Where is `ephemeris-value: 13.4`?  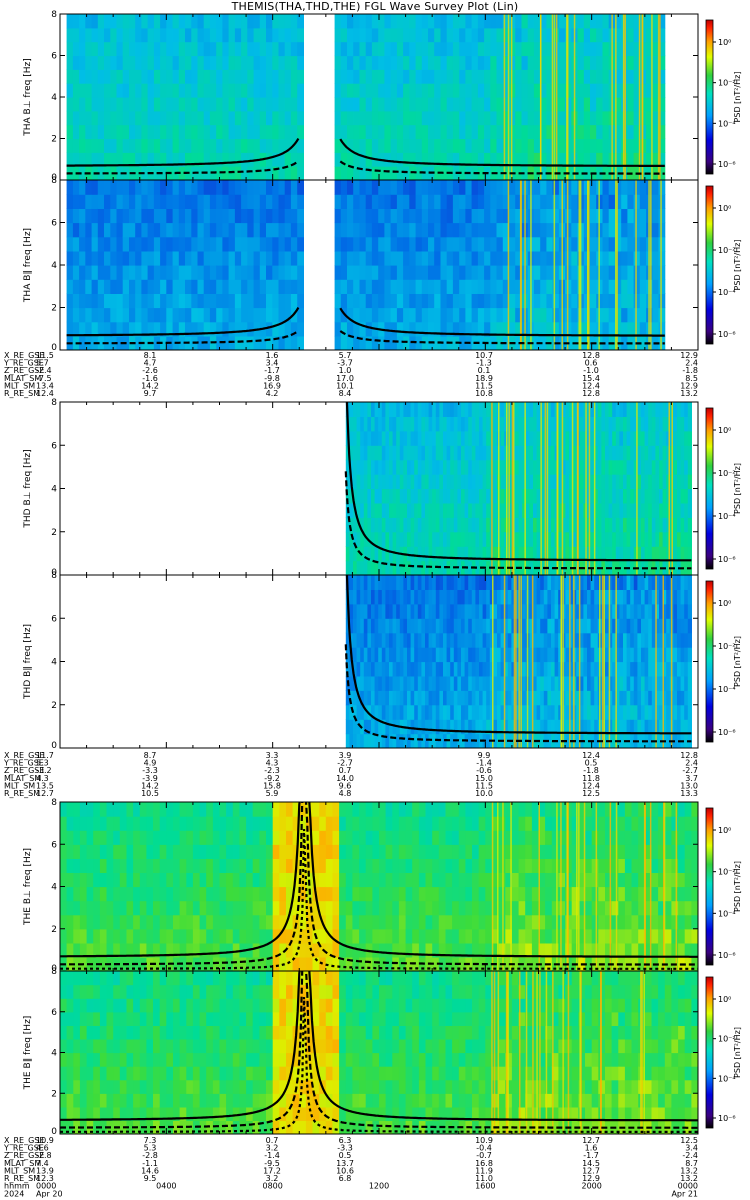
ephemeris-value: 13.4 is located at coordinates (45, 385).